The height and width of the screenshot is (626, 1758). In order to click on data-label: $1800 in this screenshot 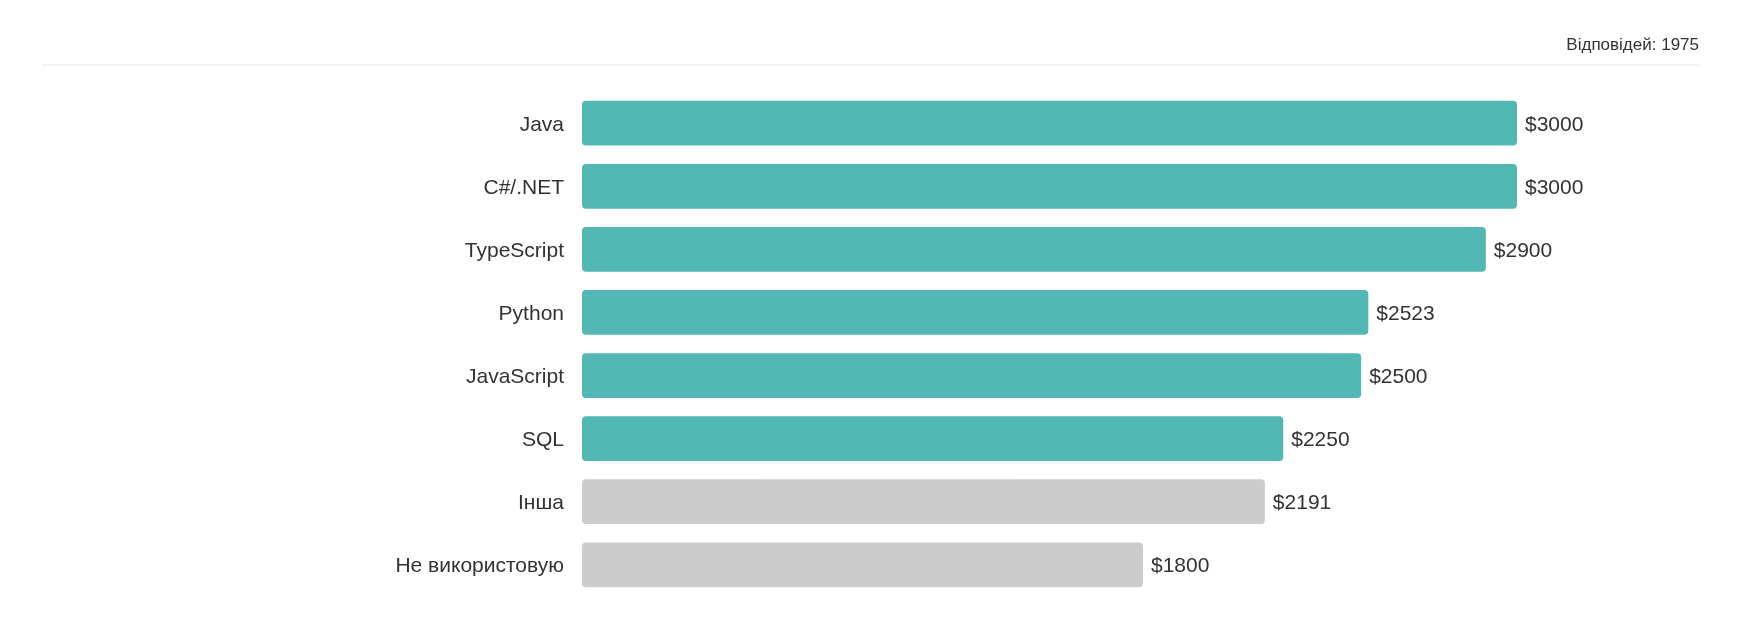, I will do `click(1180, 565)`.